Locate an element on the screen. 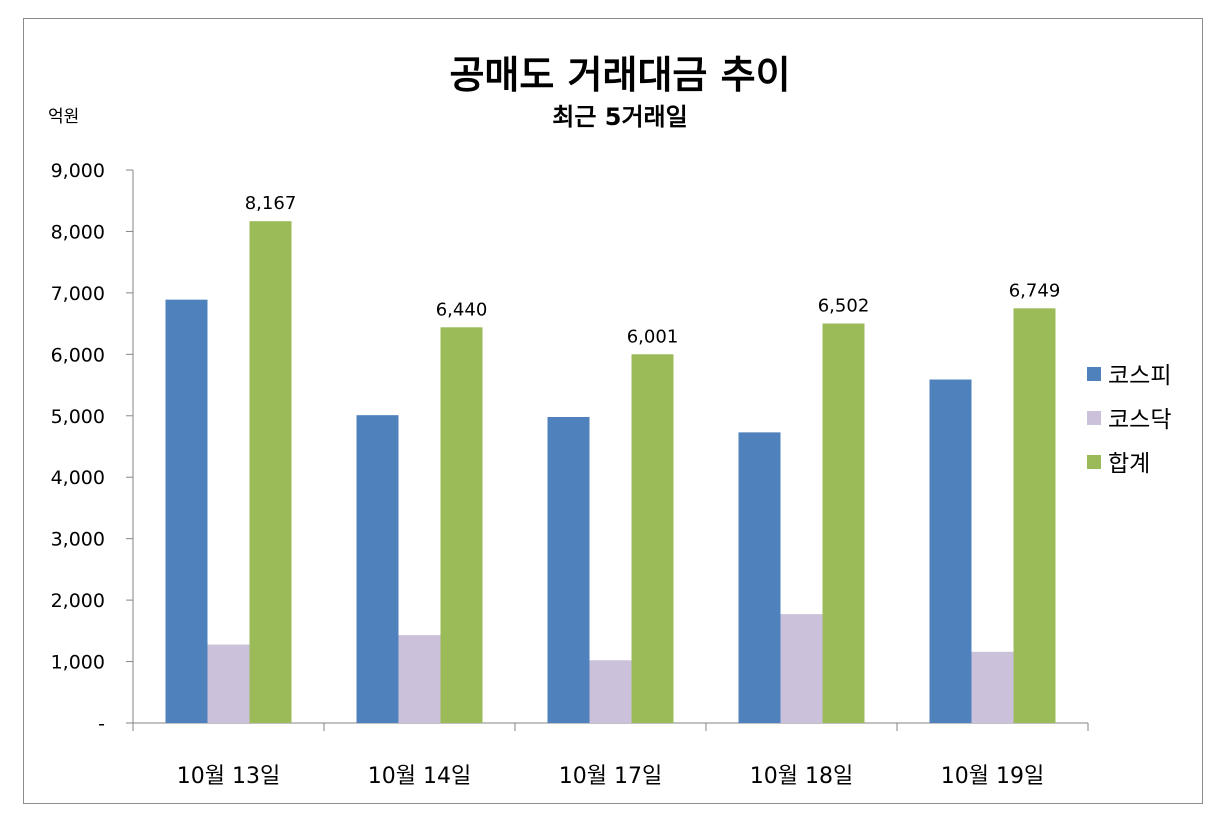 This screenshot has height=825, width=1225. y-tick-label: 3,000 is located at coordinates (78, 540).